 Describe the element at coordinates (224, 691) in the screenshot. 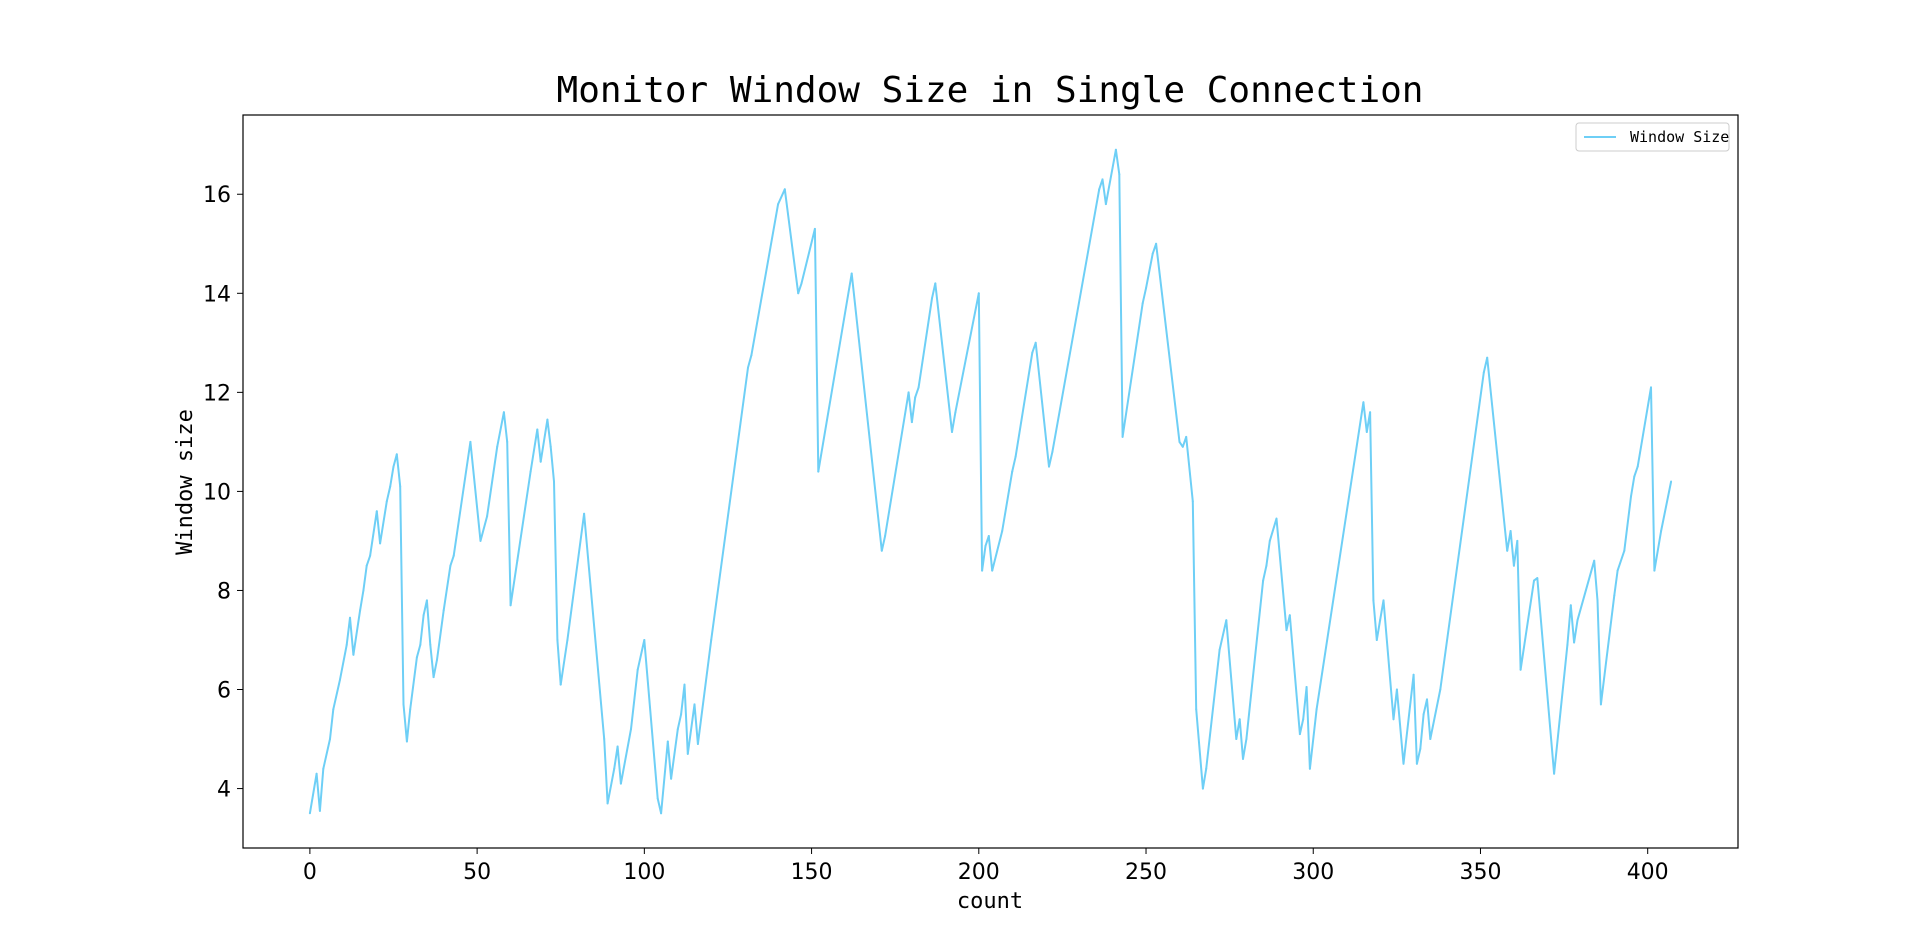

I see `y-tick-label: 6` at that location.